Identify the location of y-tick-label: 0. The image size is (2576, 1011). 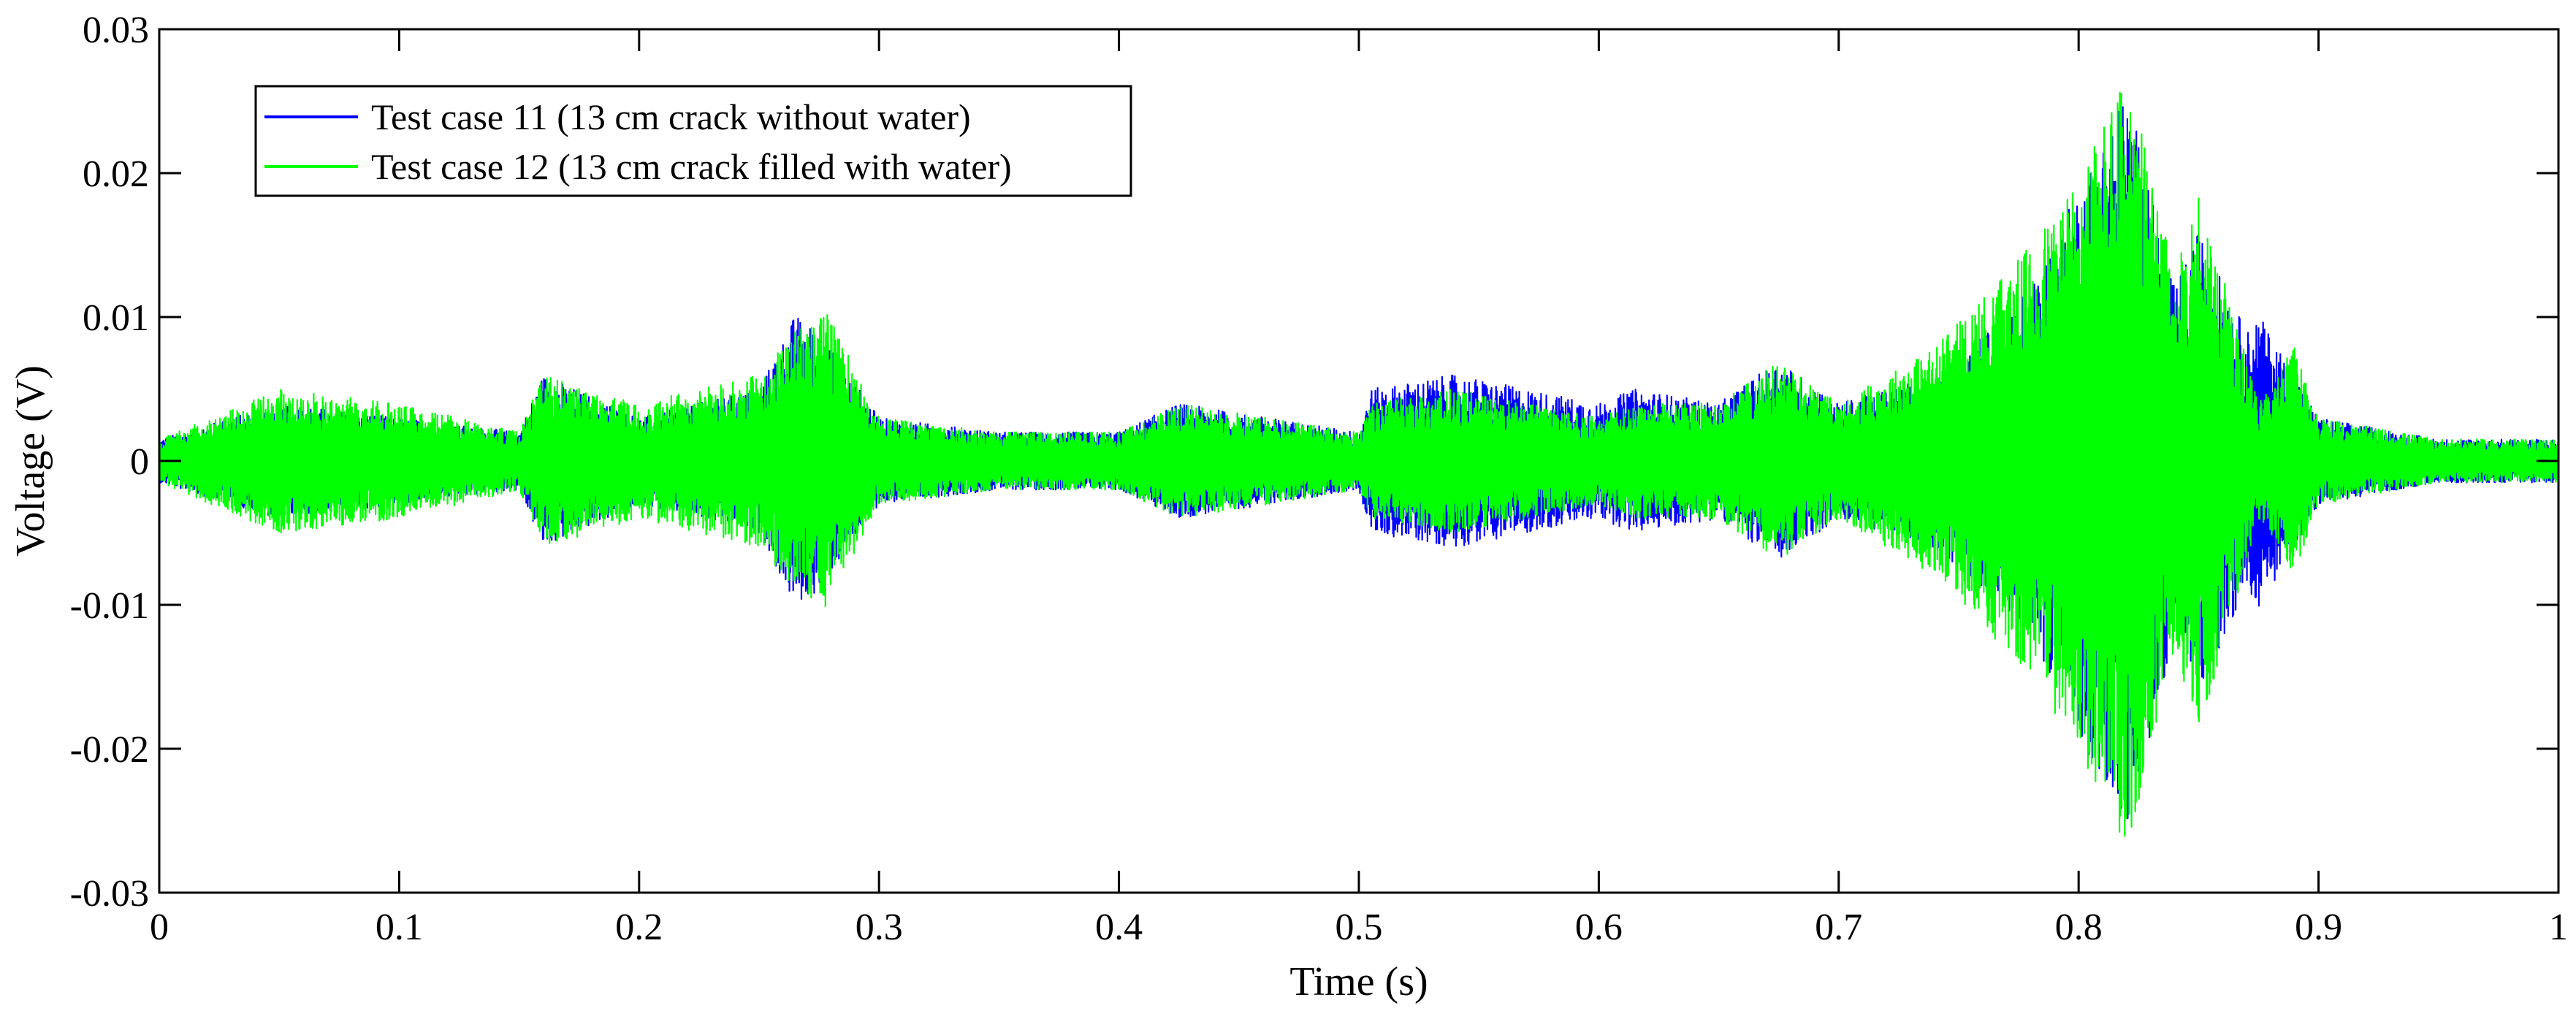
(139, 462).